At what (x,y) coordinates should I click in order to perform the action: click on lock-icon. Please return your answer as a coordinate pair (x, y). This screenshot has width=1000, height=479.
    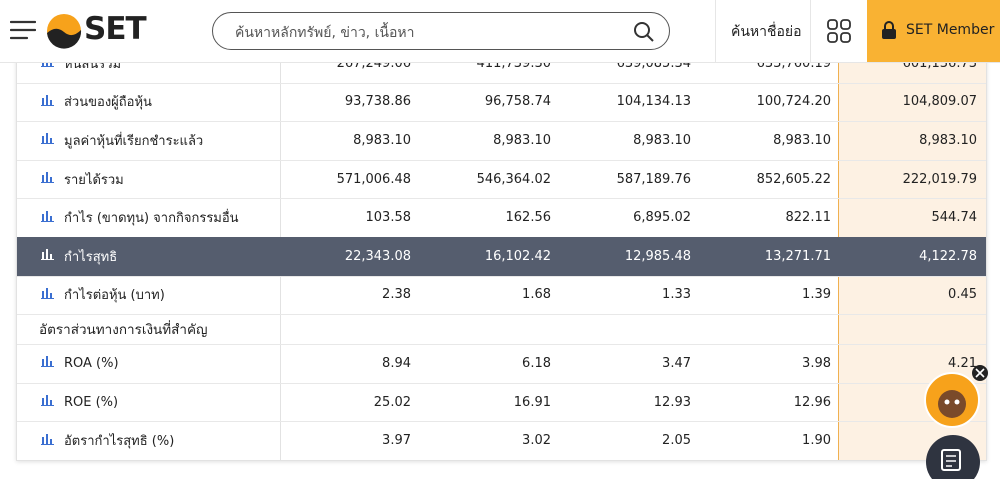
    Looking at the image, I should click on (889, 30).